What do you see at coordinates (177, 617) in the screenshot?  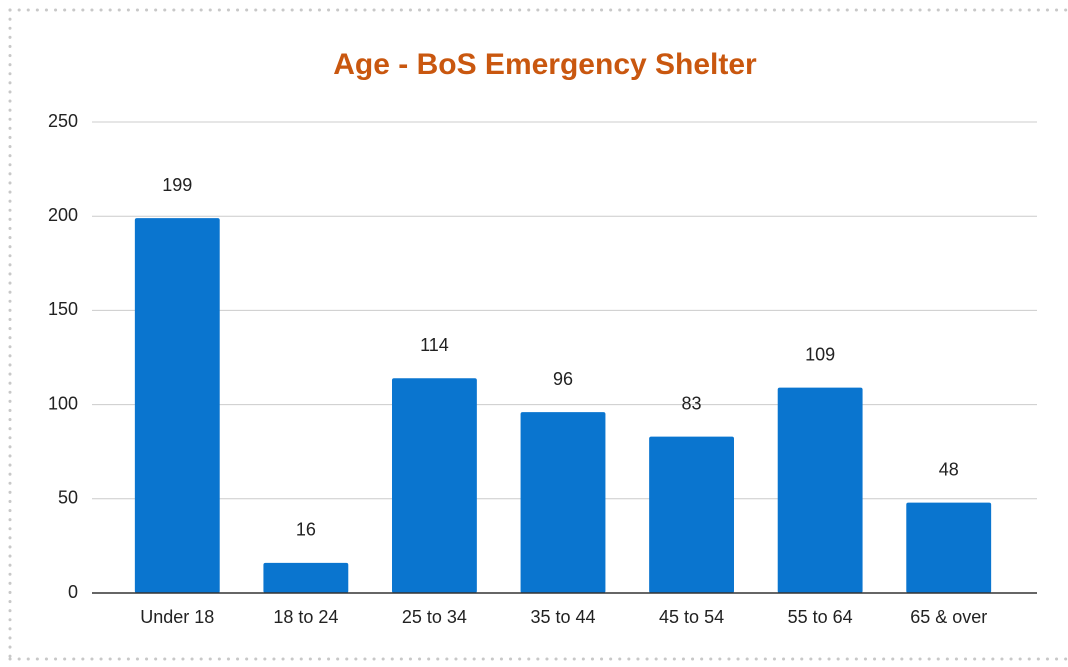 I see `x-tick-label: Under 18` at bounding box center [177, 617].